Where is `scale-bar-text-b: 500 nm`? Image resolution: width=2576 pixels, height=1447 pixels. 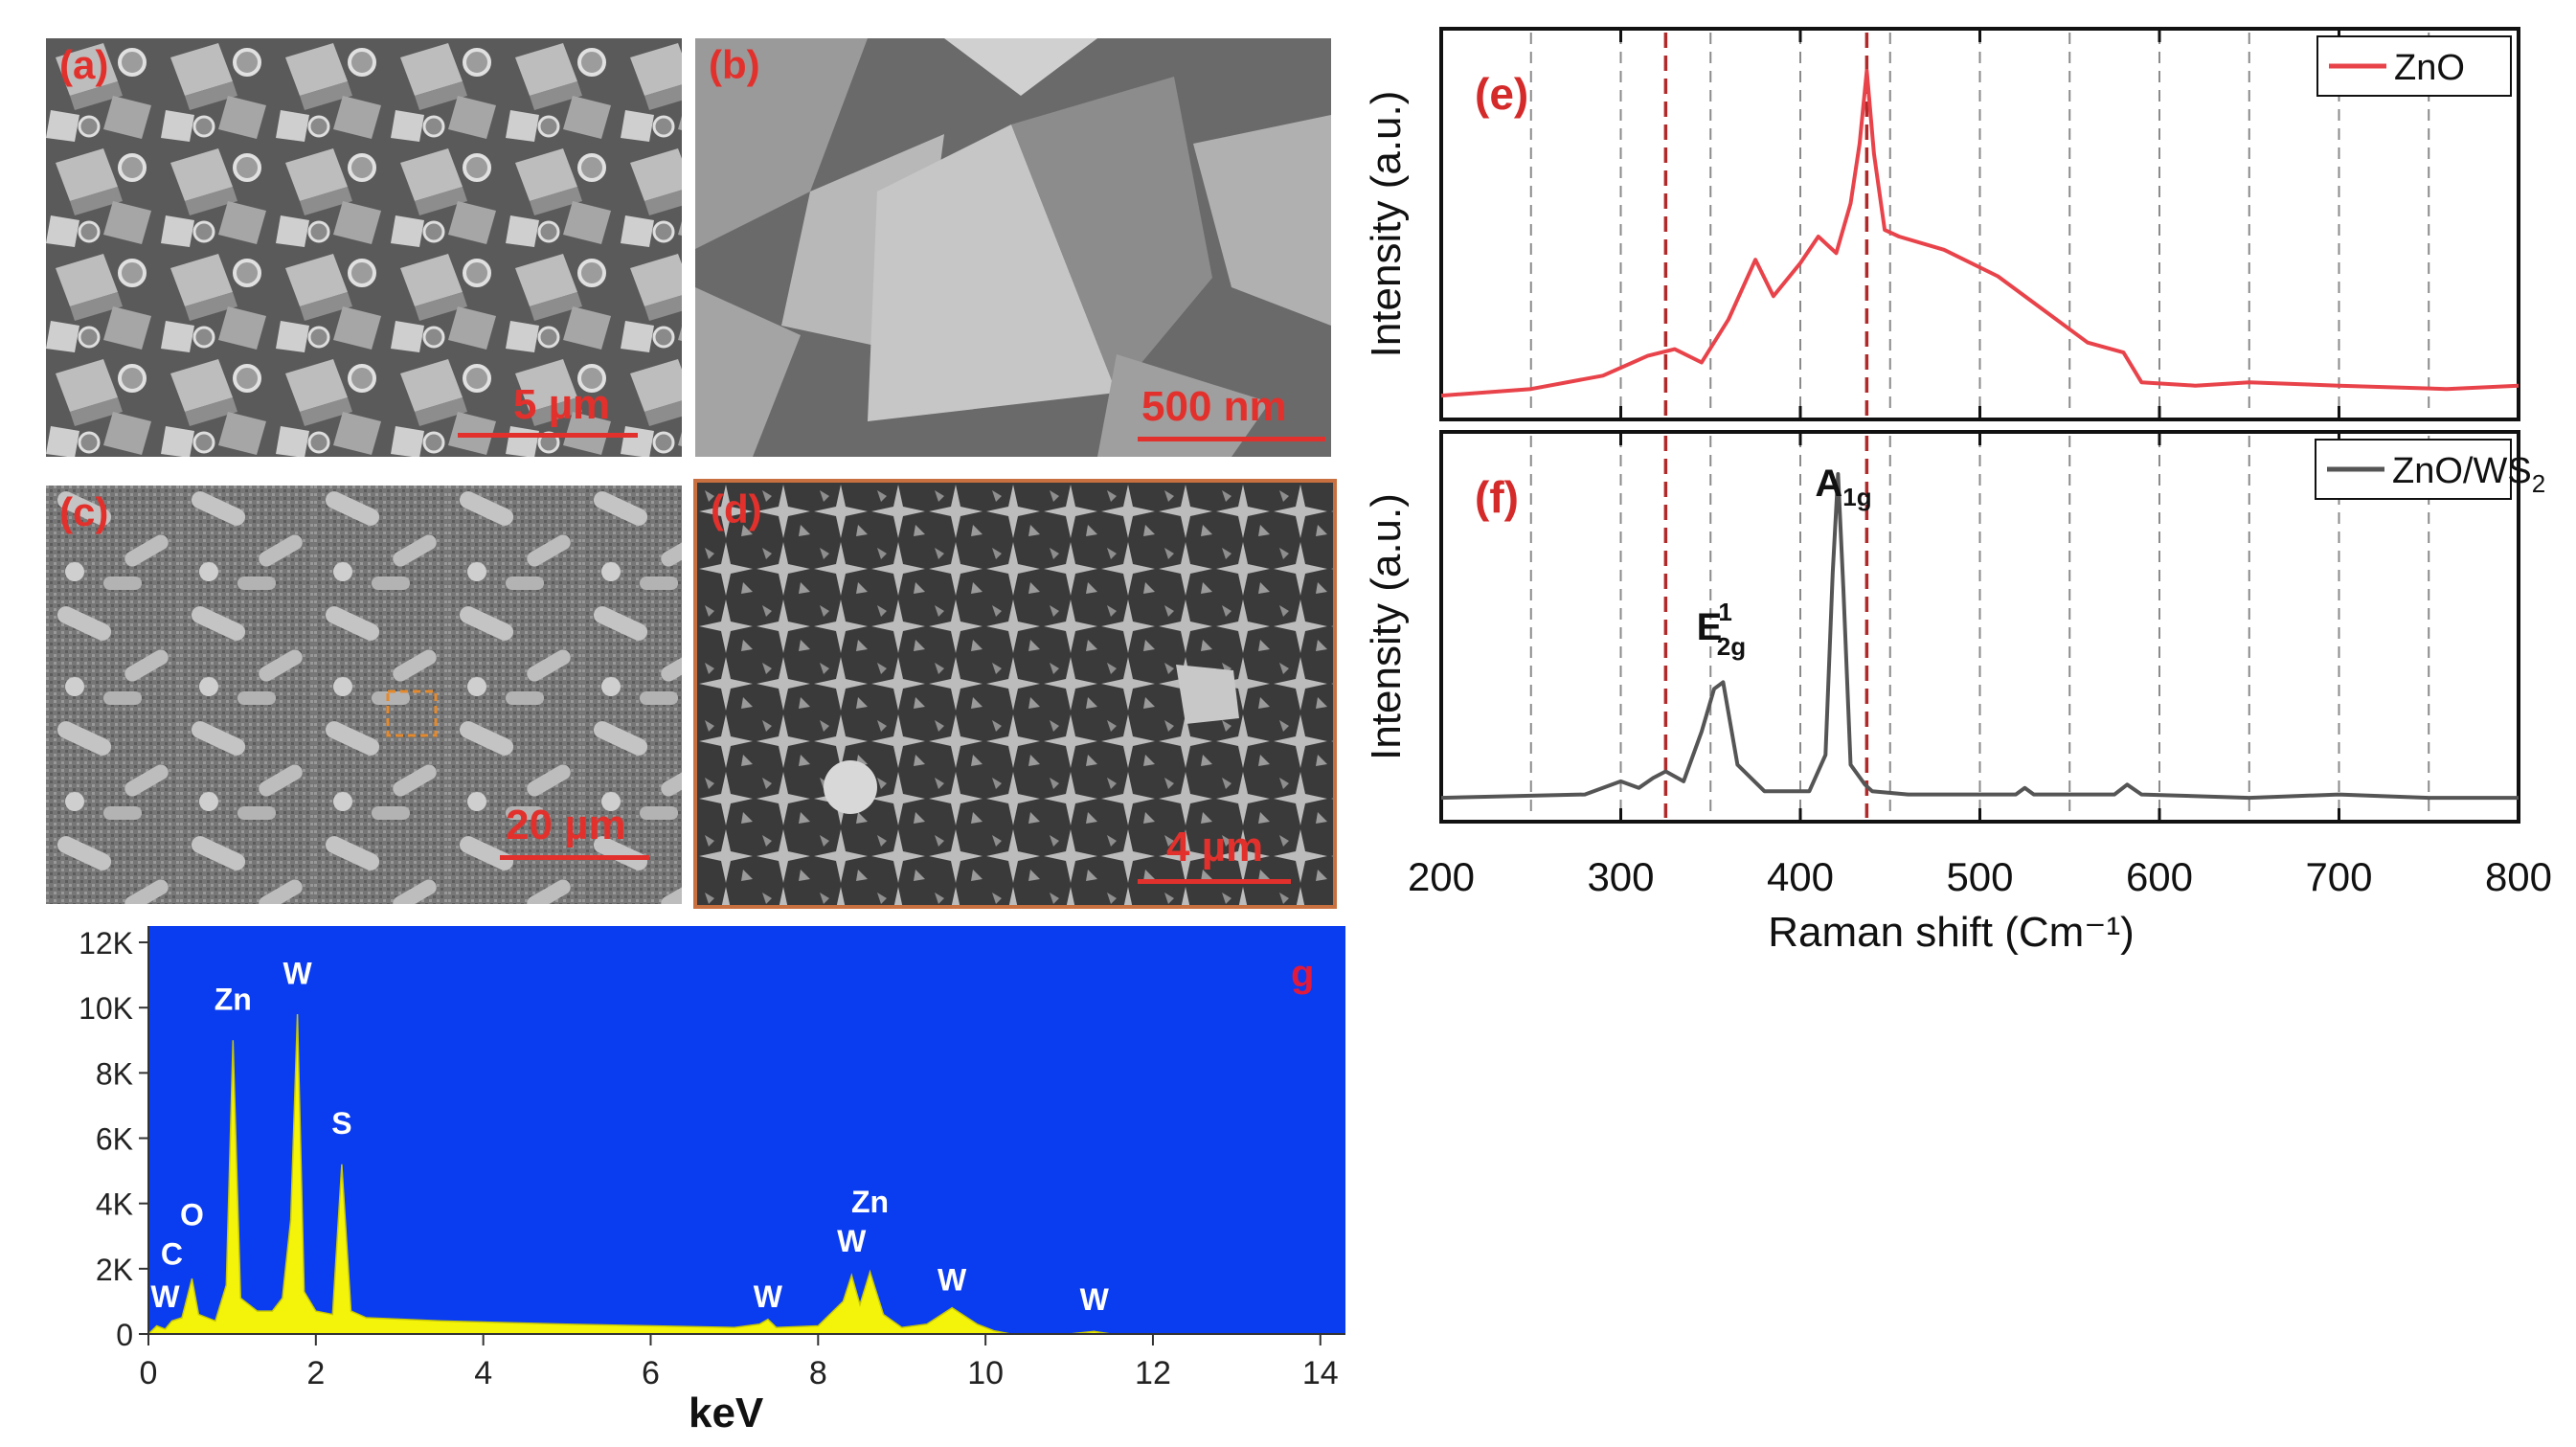 scale-bar-text-b: 500 nm is located at coordinates (1214, 406).